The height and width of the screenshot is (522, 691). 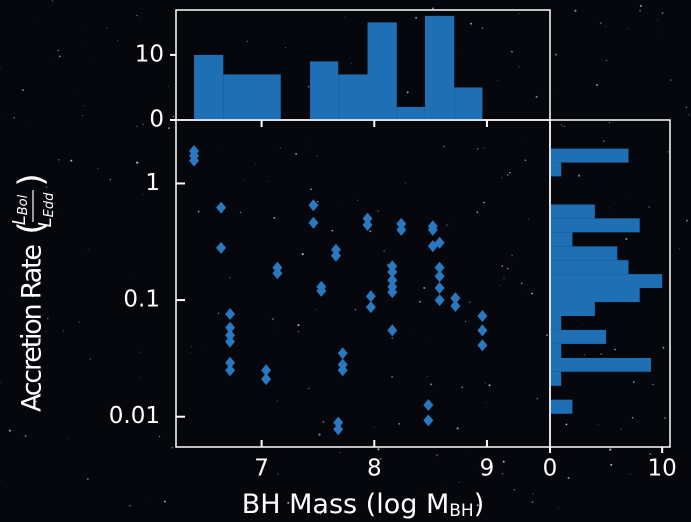 What do you see at coordinates (152, 183) in the screenshot?
I see `y-tick-label: 1` at bounding box center [152, 183].